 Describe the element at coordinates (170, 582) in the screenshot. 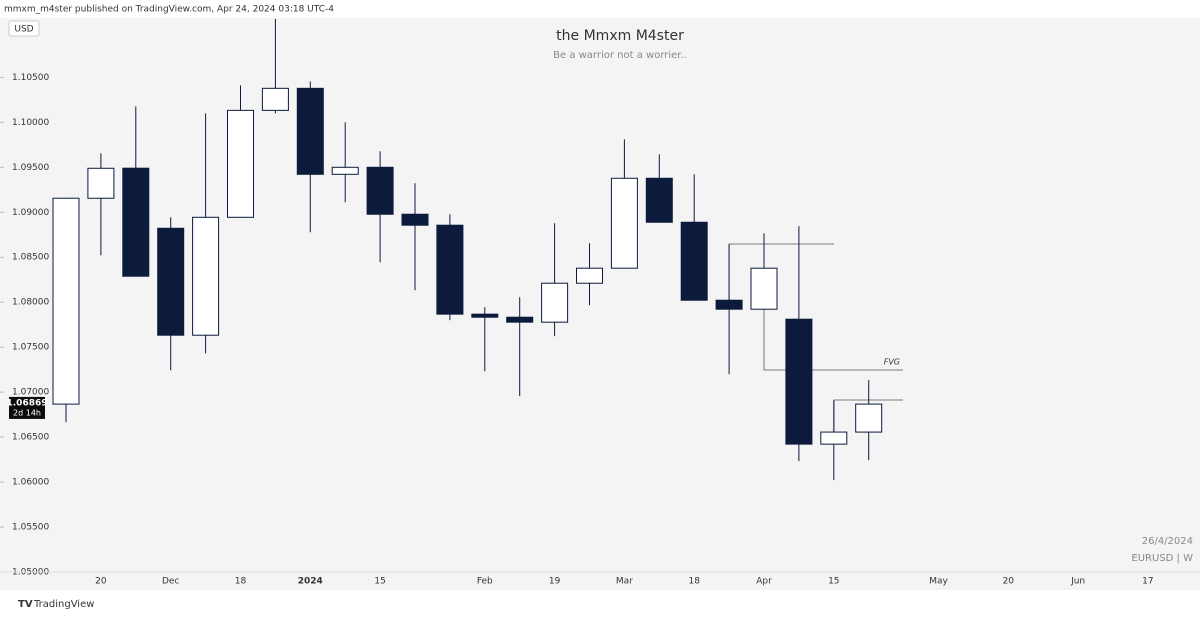

I see `x-tick-label: Dec` at that location.